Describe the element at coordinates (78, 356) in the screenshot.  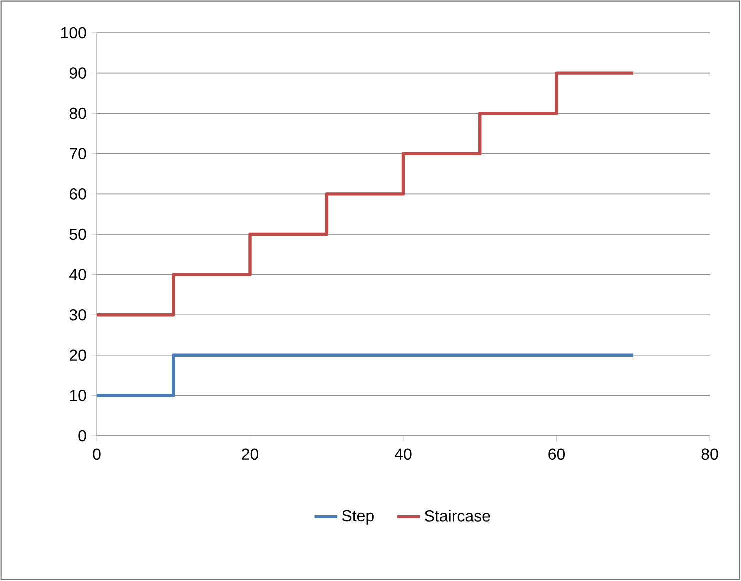
I see `y-tick-label: 20` at that location.